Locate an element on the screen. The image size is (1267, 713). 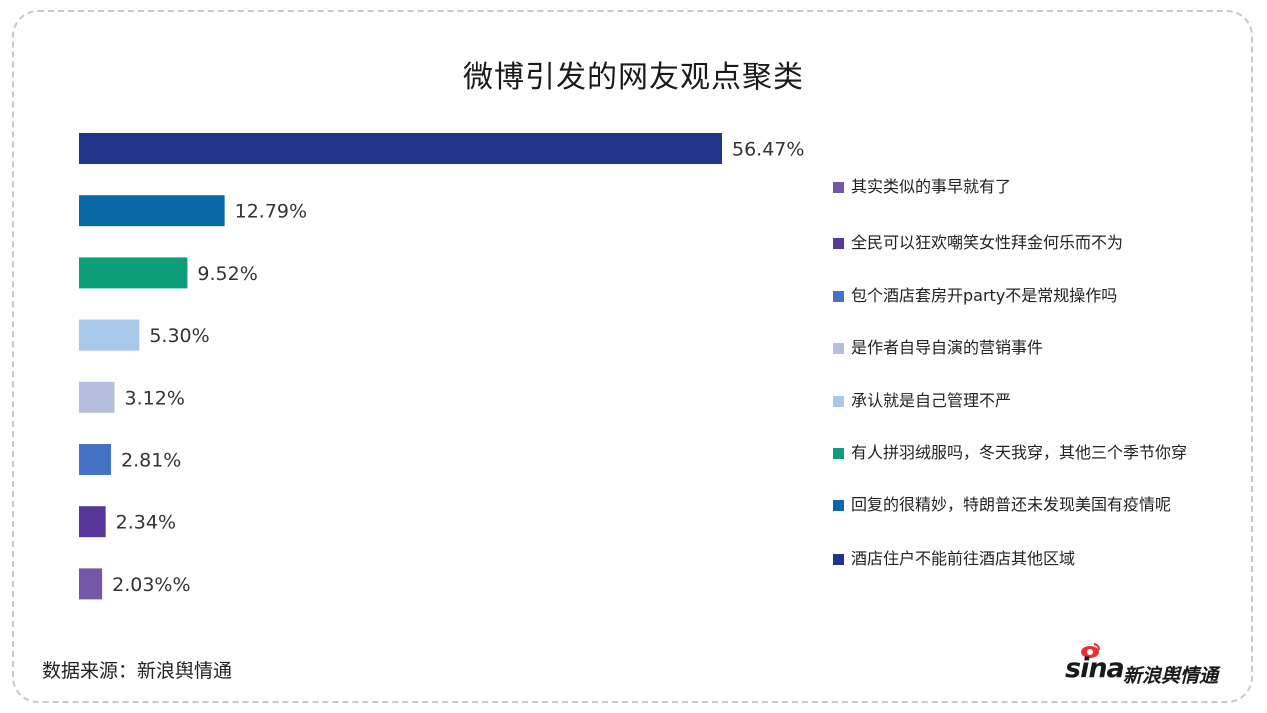
sina-logo: sina 新浪舆情通 is located at coordinates (1145, 667).